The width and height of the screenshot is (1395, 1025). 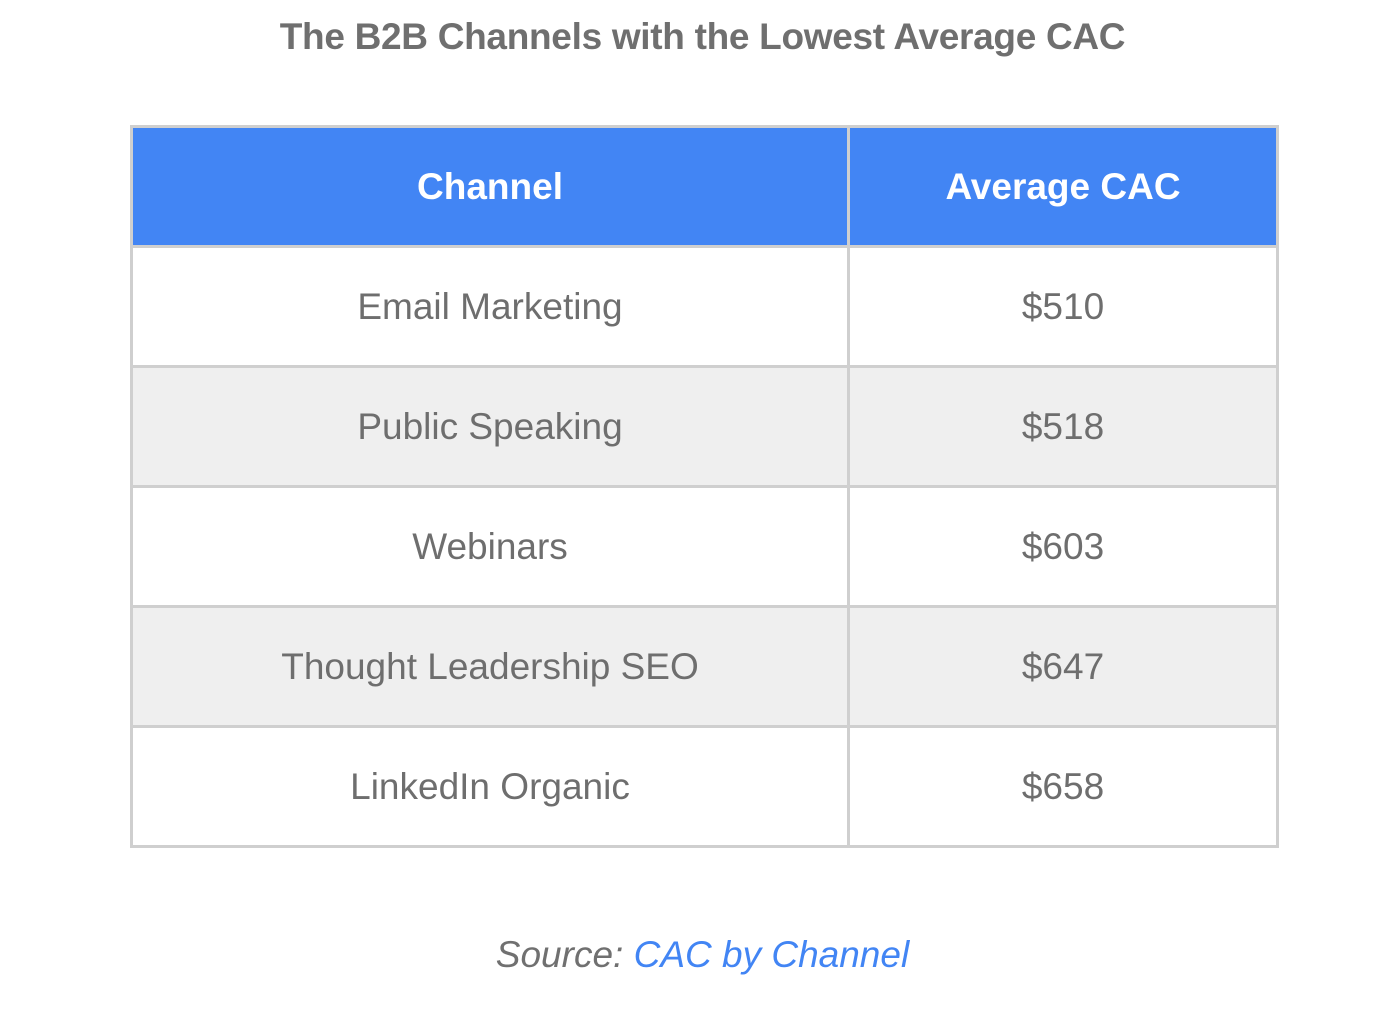 I want to click on column-header-average-cac: Average CAC, so click(x=1063, y=186).